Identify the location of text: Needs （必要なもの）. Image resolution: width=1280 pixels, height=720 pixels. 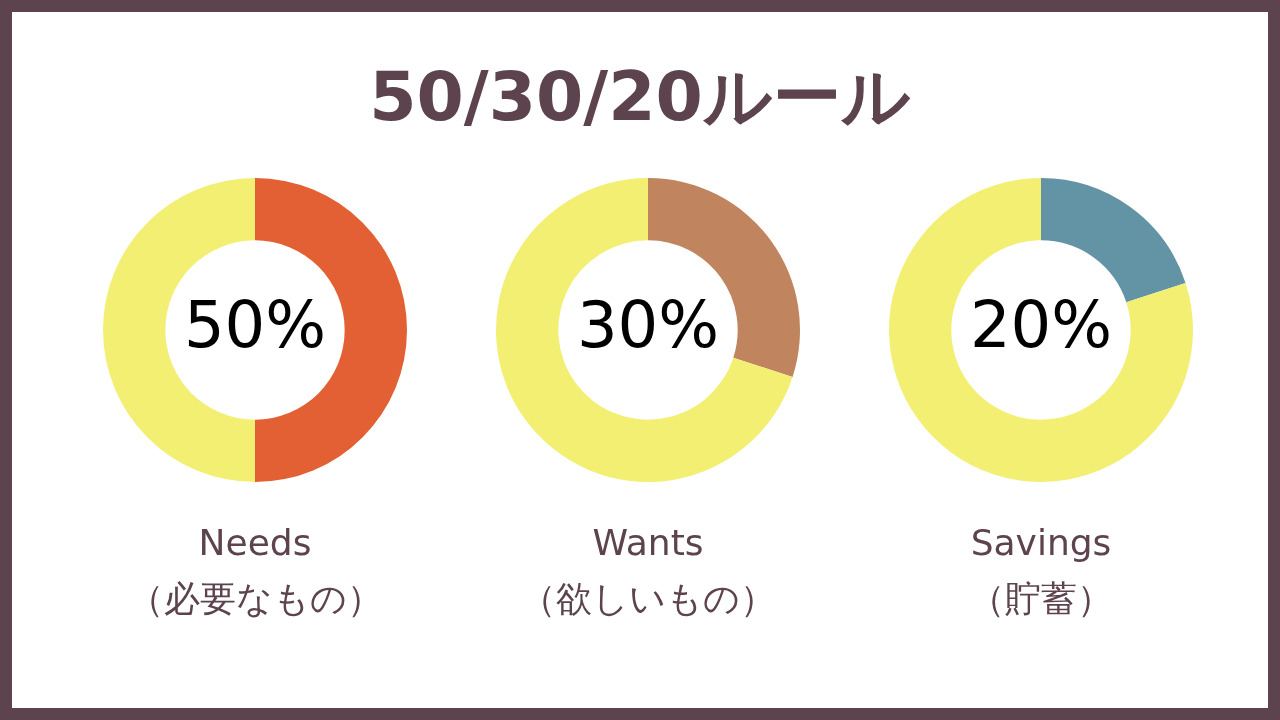
(255, 571).